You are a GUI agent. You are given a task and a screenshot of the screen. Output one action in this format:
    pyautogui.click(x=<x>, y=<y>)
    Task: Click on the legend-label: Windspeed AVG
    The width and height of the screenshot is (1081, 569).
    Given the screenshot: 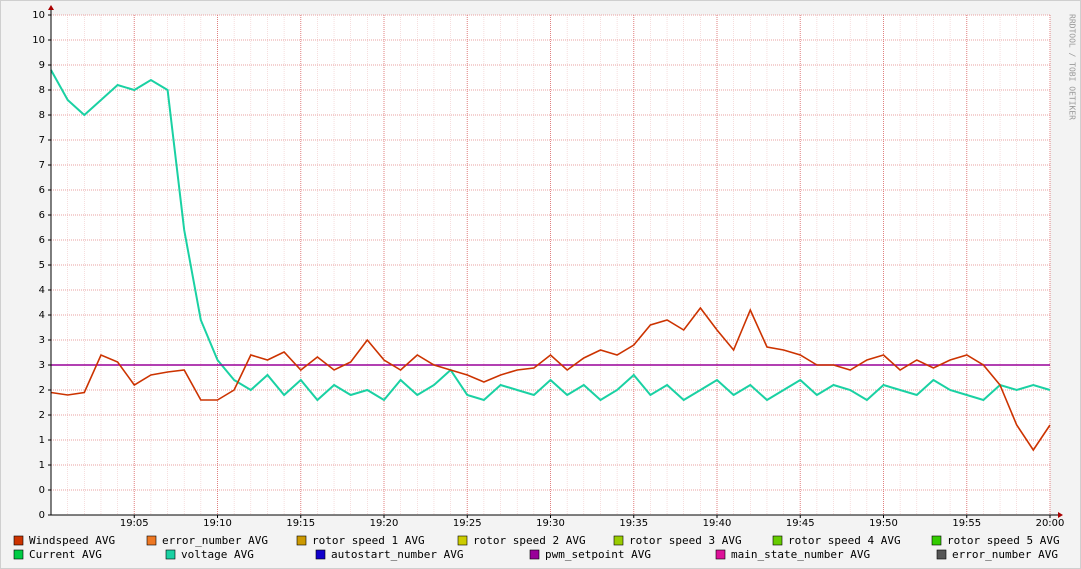 What is the action you would take?
    pyautogui.click(x=72, y=540)
    